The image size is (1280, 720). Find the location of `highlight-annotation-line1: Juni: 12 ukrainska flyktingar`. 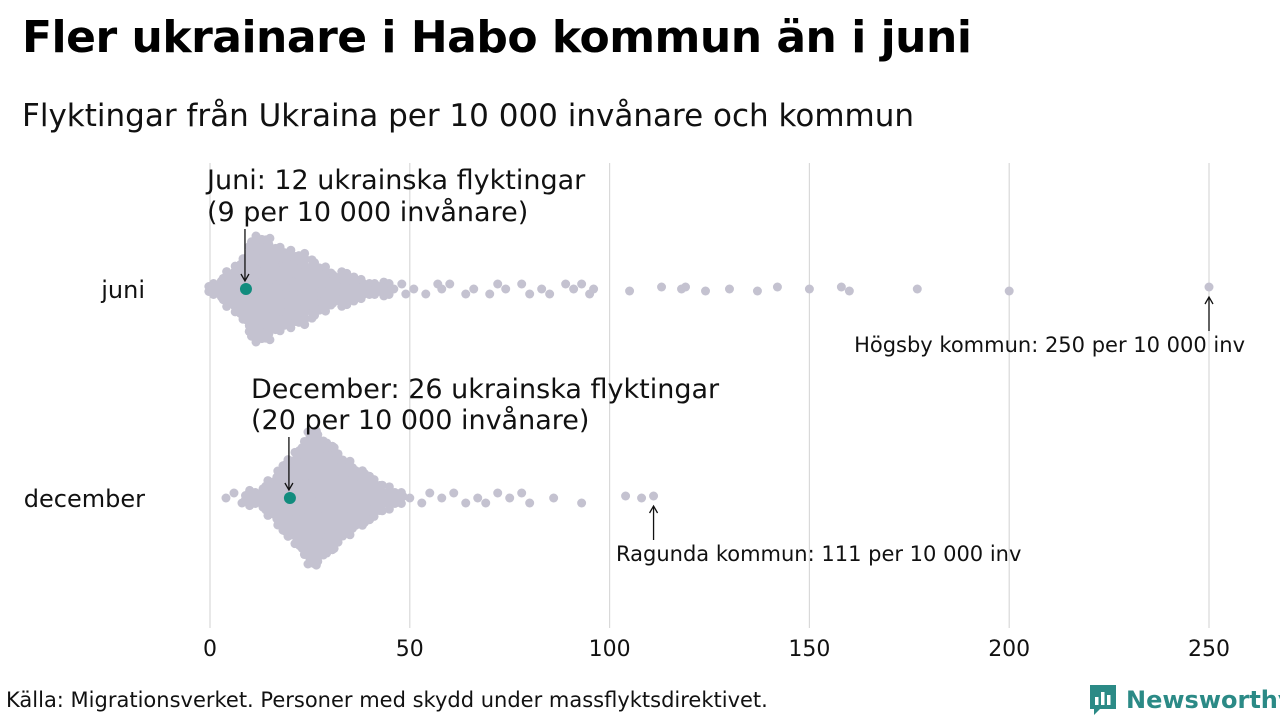

highlight-annotation-line1: Juni: 12 ukrainska flyktingar is located at coordinates (395, 180).